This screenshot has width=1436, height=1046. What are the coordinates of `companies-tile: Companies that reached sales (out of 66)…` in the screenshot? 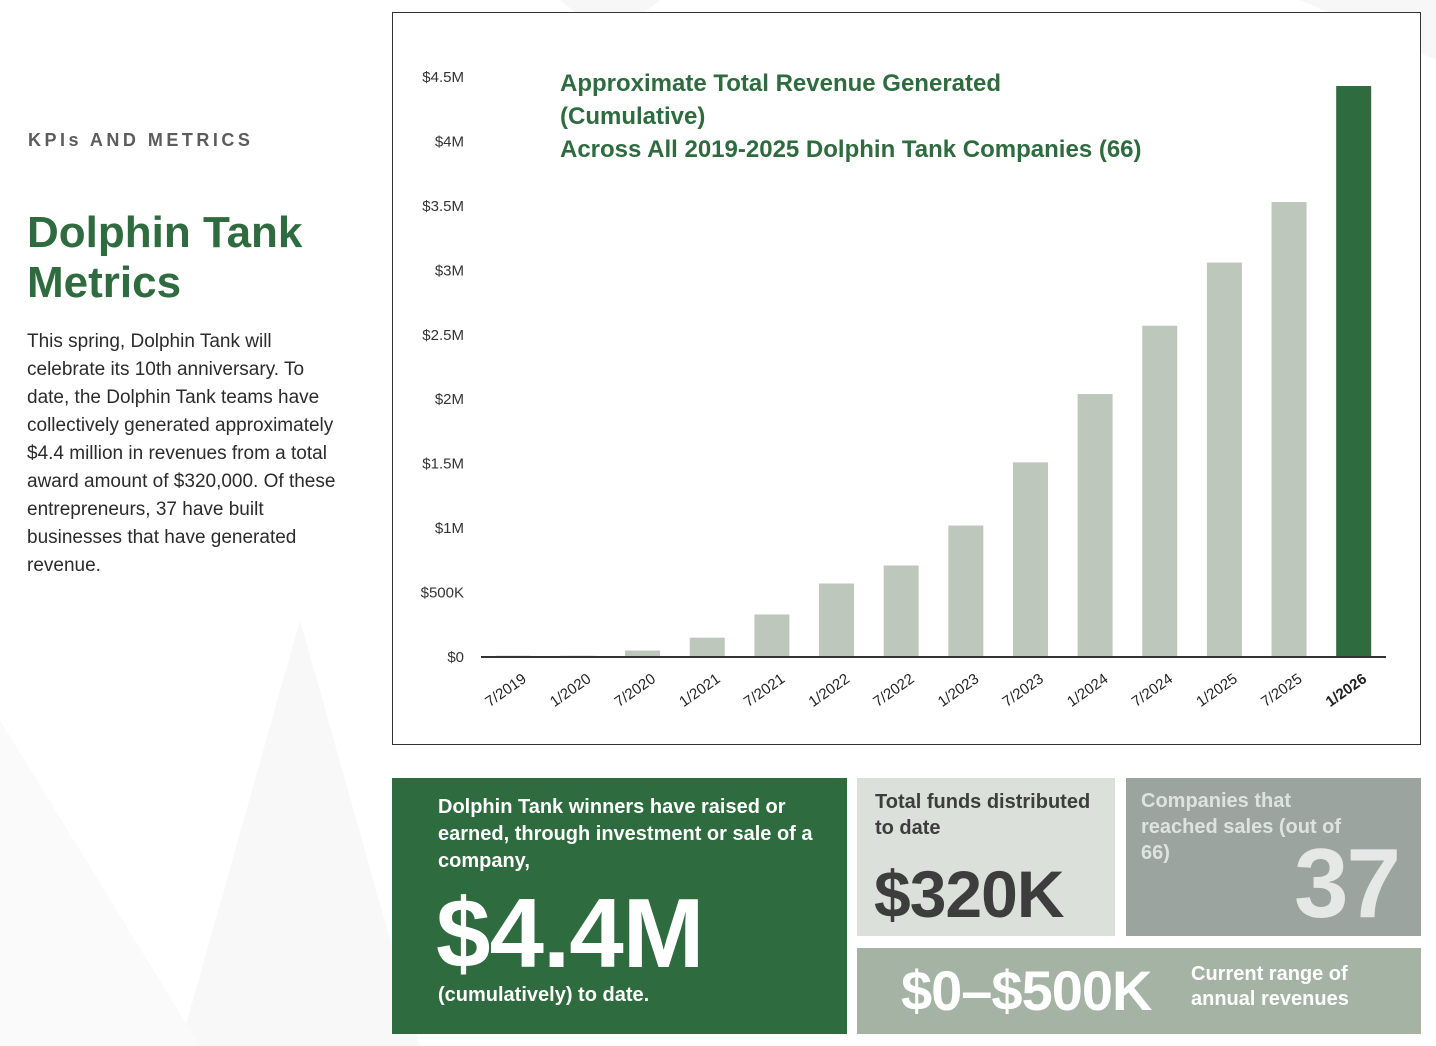 It's located at (1273, 857).